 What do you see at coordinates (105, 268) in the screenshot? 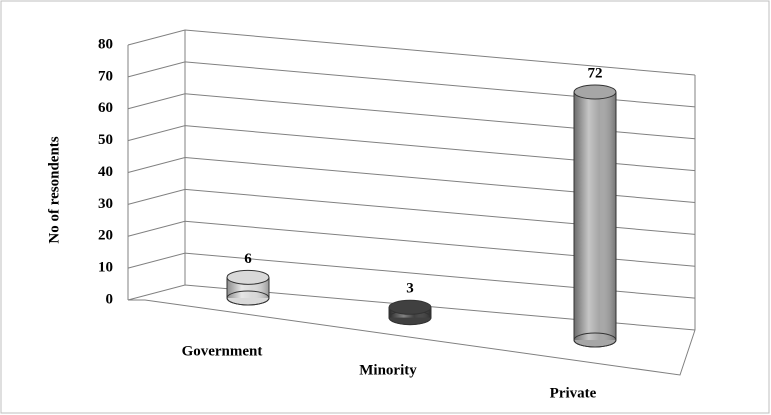
I see `y-tick-label: 10` at bounding box center [105, 268].